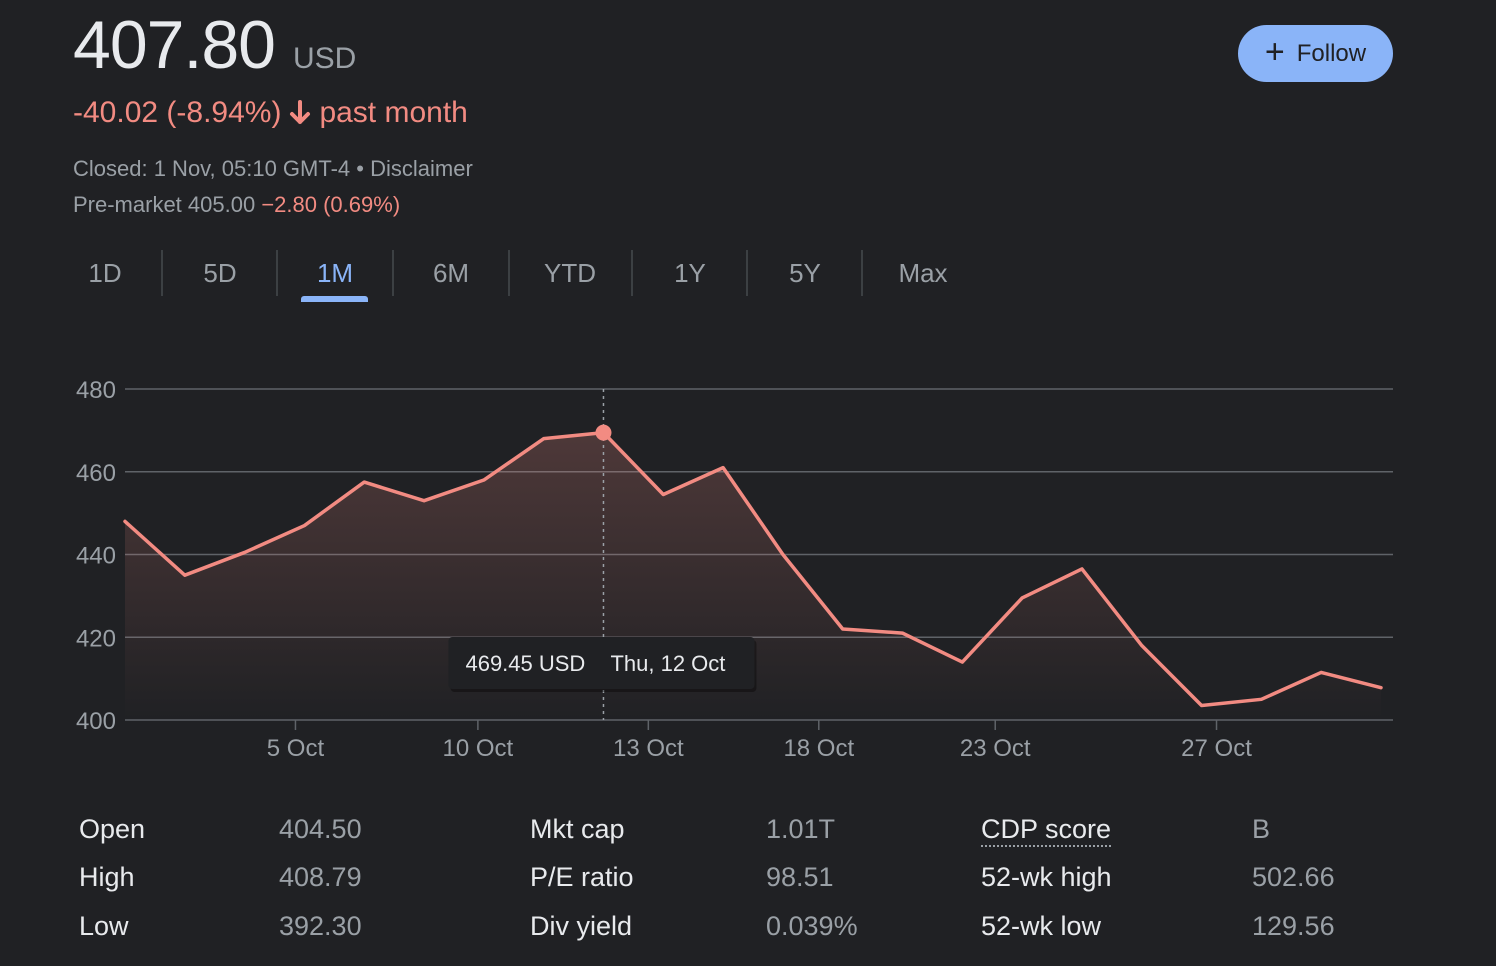 The height and width of the screenshot is (966, 1496). Describe the element at coordinates (690, 272) in the screenshot. I see `tab-1y: 1Y` at that location.